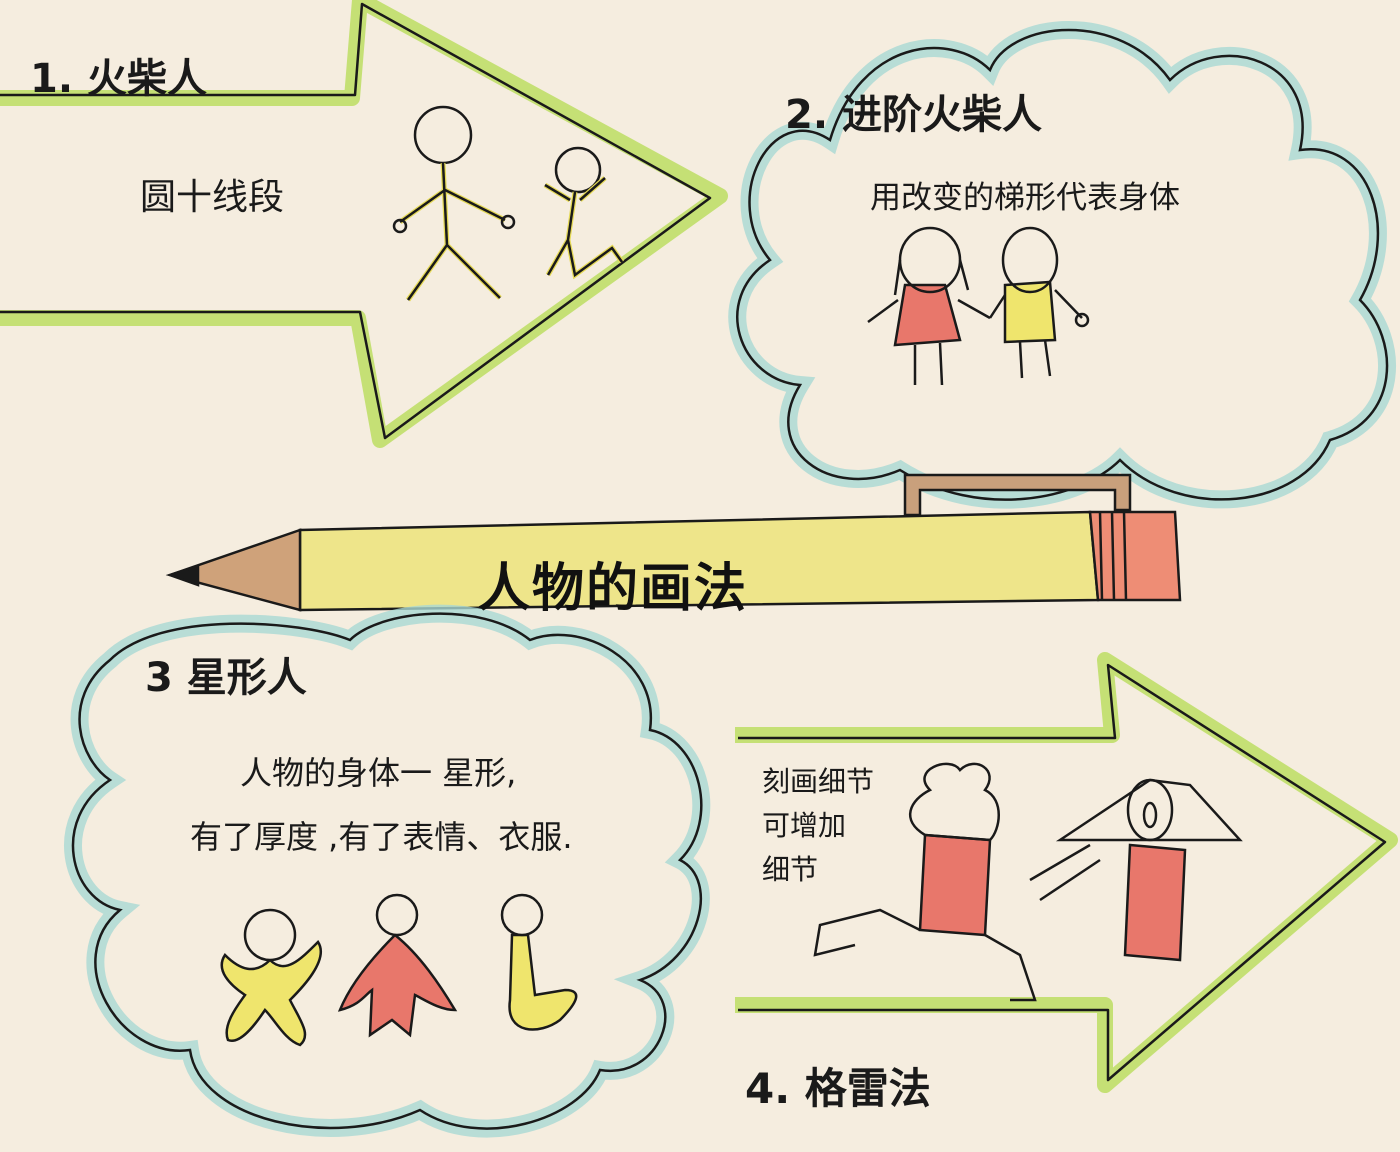 Image resolution: width=1400 pixels, height=1152 pixels. I want to click on boy-figure-icon, so click(1039, 302).